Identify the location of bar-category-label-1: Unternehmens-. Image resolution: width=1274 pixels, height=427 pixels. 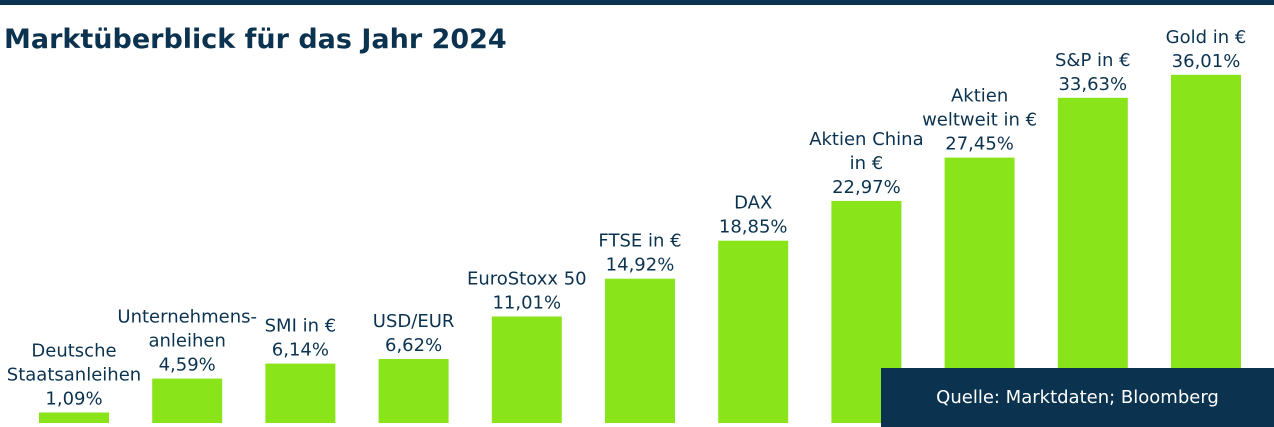
(187, 317).